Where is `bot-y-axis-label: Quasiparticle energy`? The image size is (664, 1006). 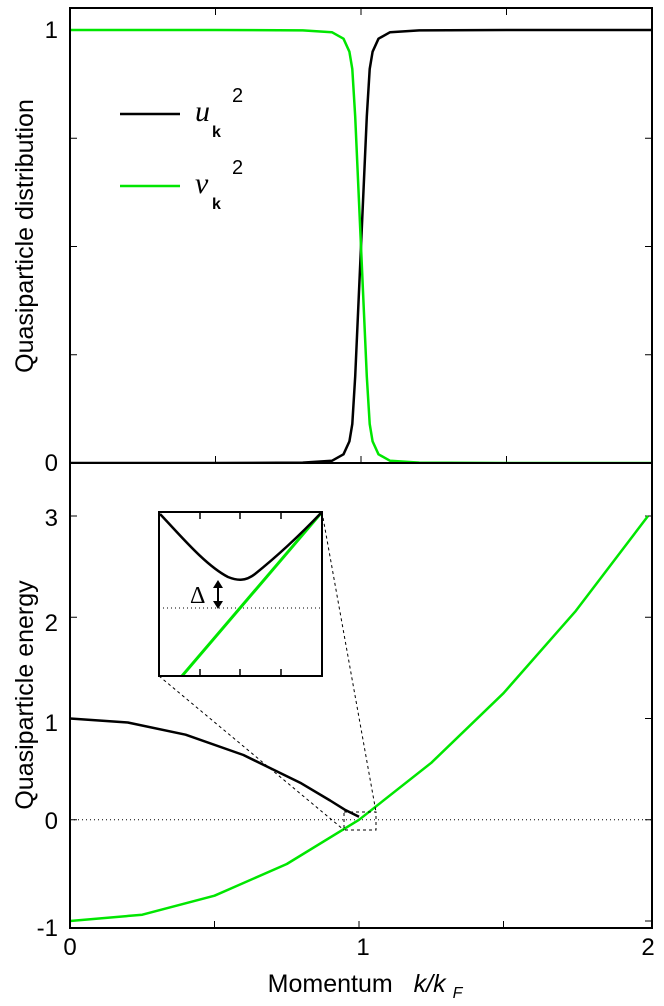
bot-y-axis-label: Quasiparticle energy is located at coordinates (25, 695).